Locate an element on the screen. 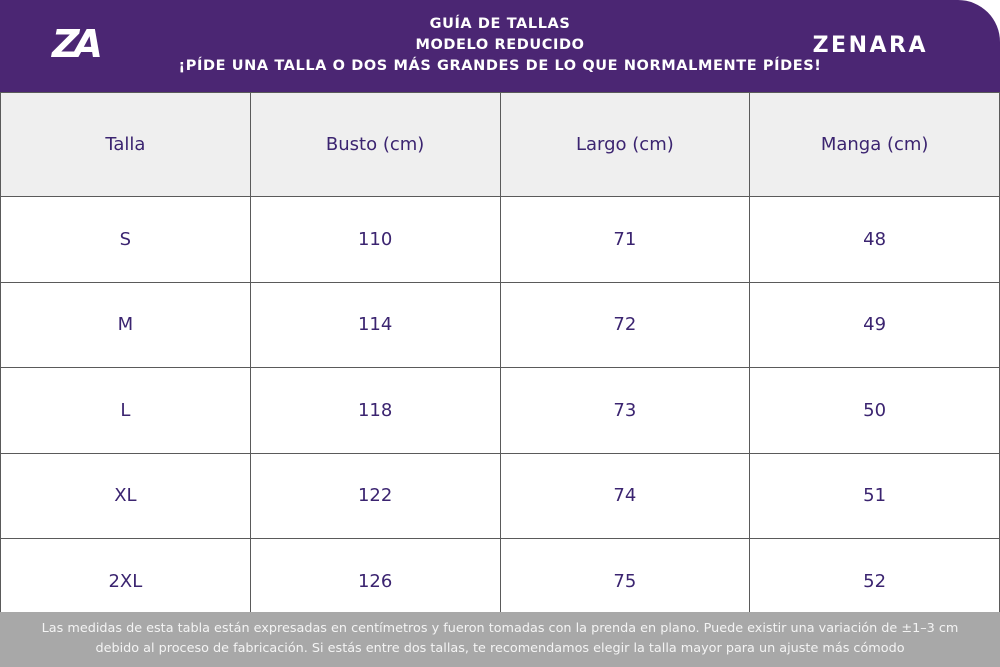 The width and height of the screenshot is (1000, 667). table-cell: 48 is located at coordinates (874, 239).